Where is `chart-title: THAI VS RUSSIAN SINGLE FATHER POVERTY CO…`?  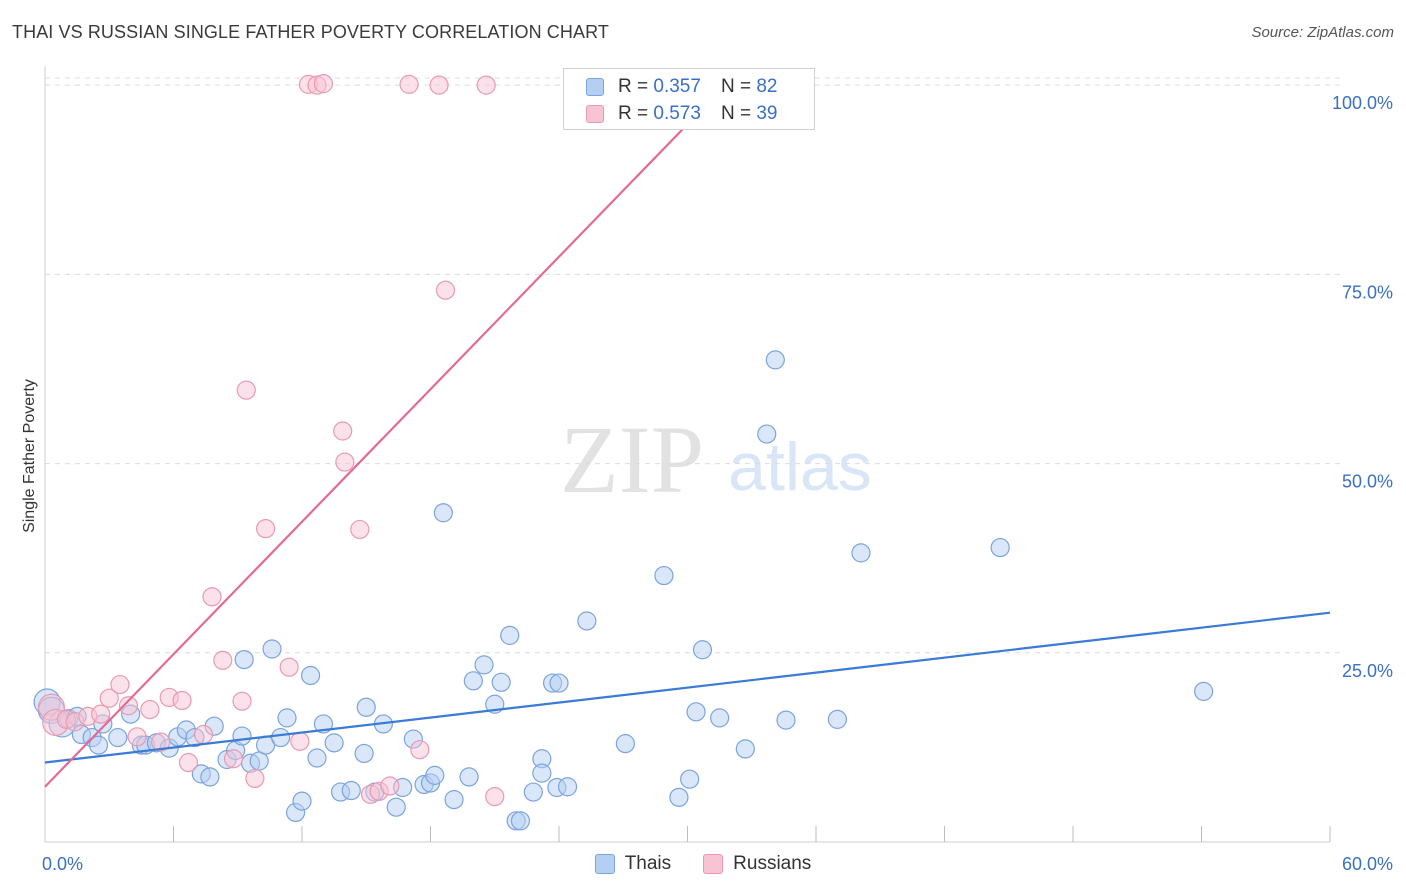 chart-title: THAI VS RUSSIAN SINGLE FATHER POVERTY CO… is located at coordinates (310, 32).